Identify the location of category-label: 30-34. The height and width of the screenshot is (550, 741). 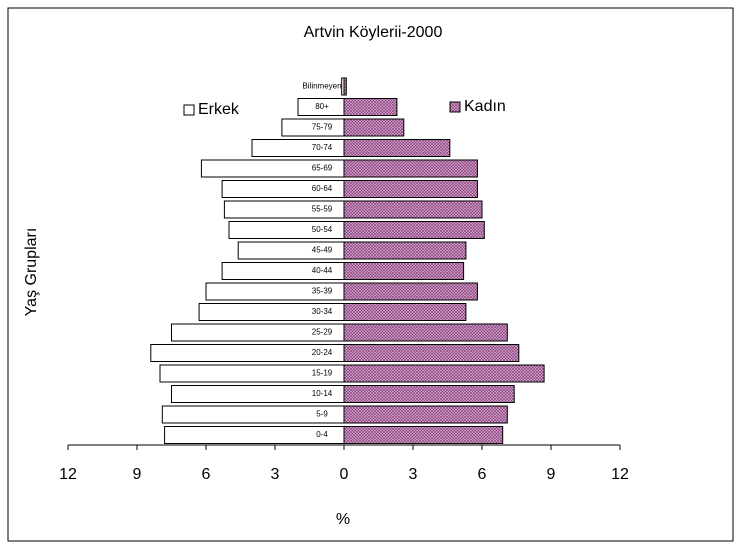
(322, 311).